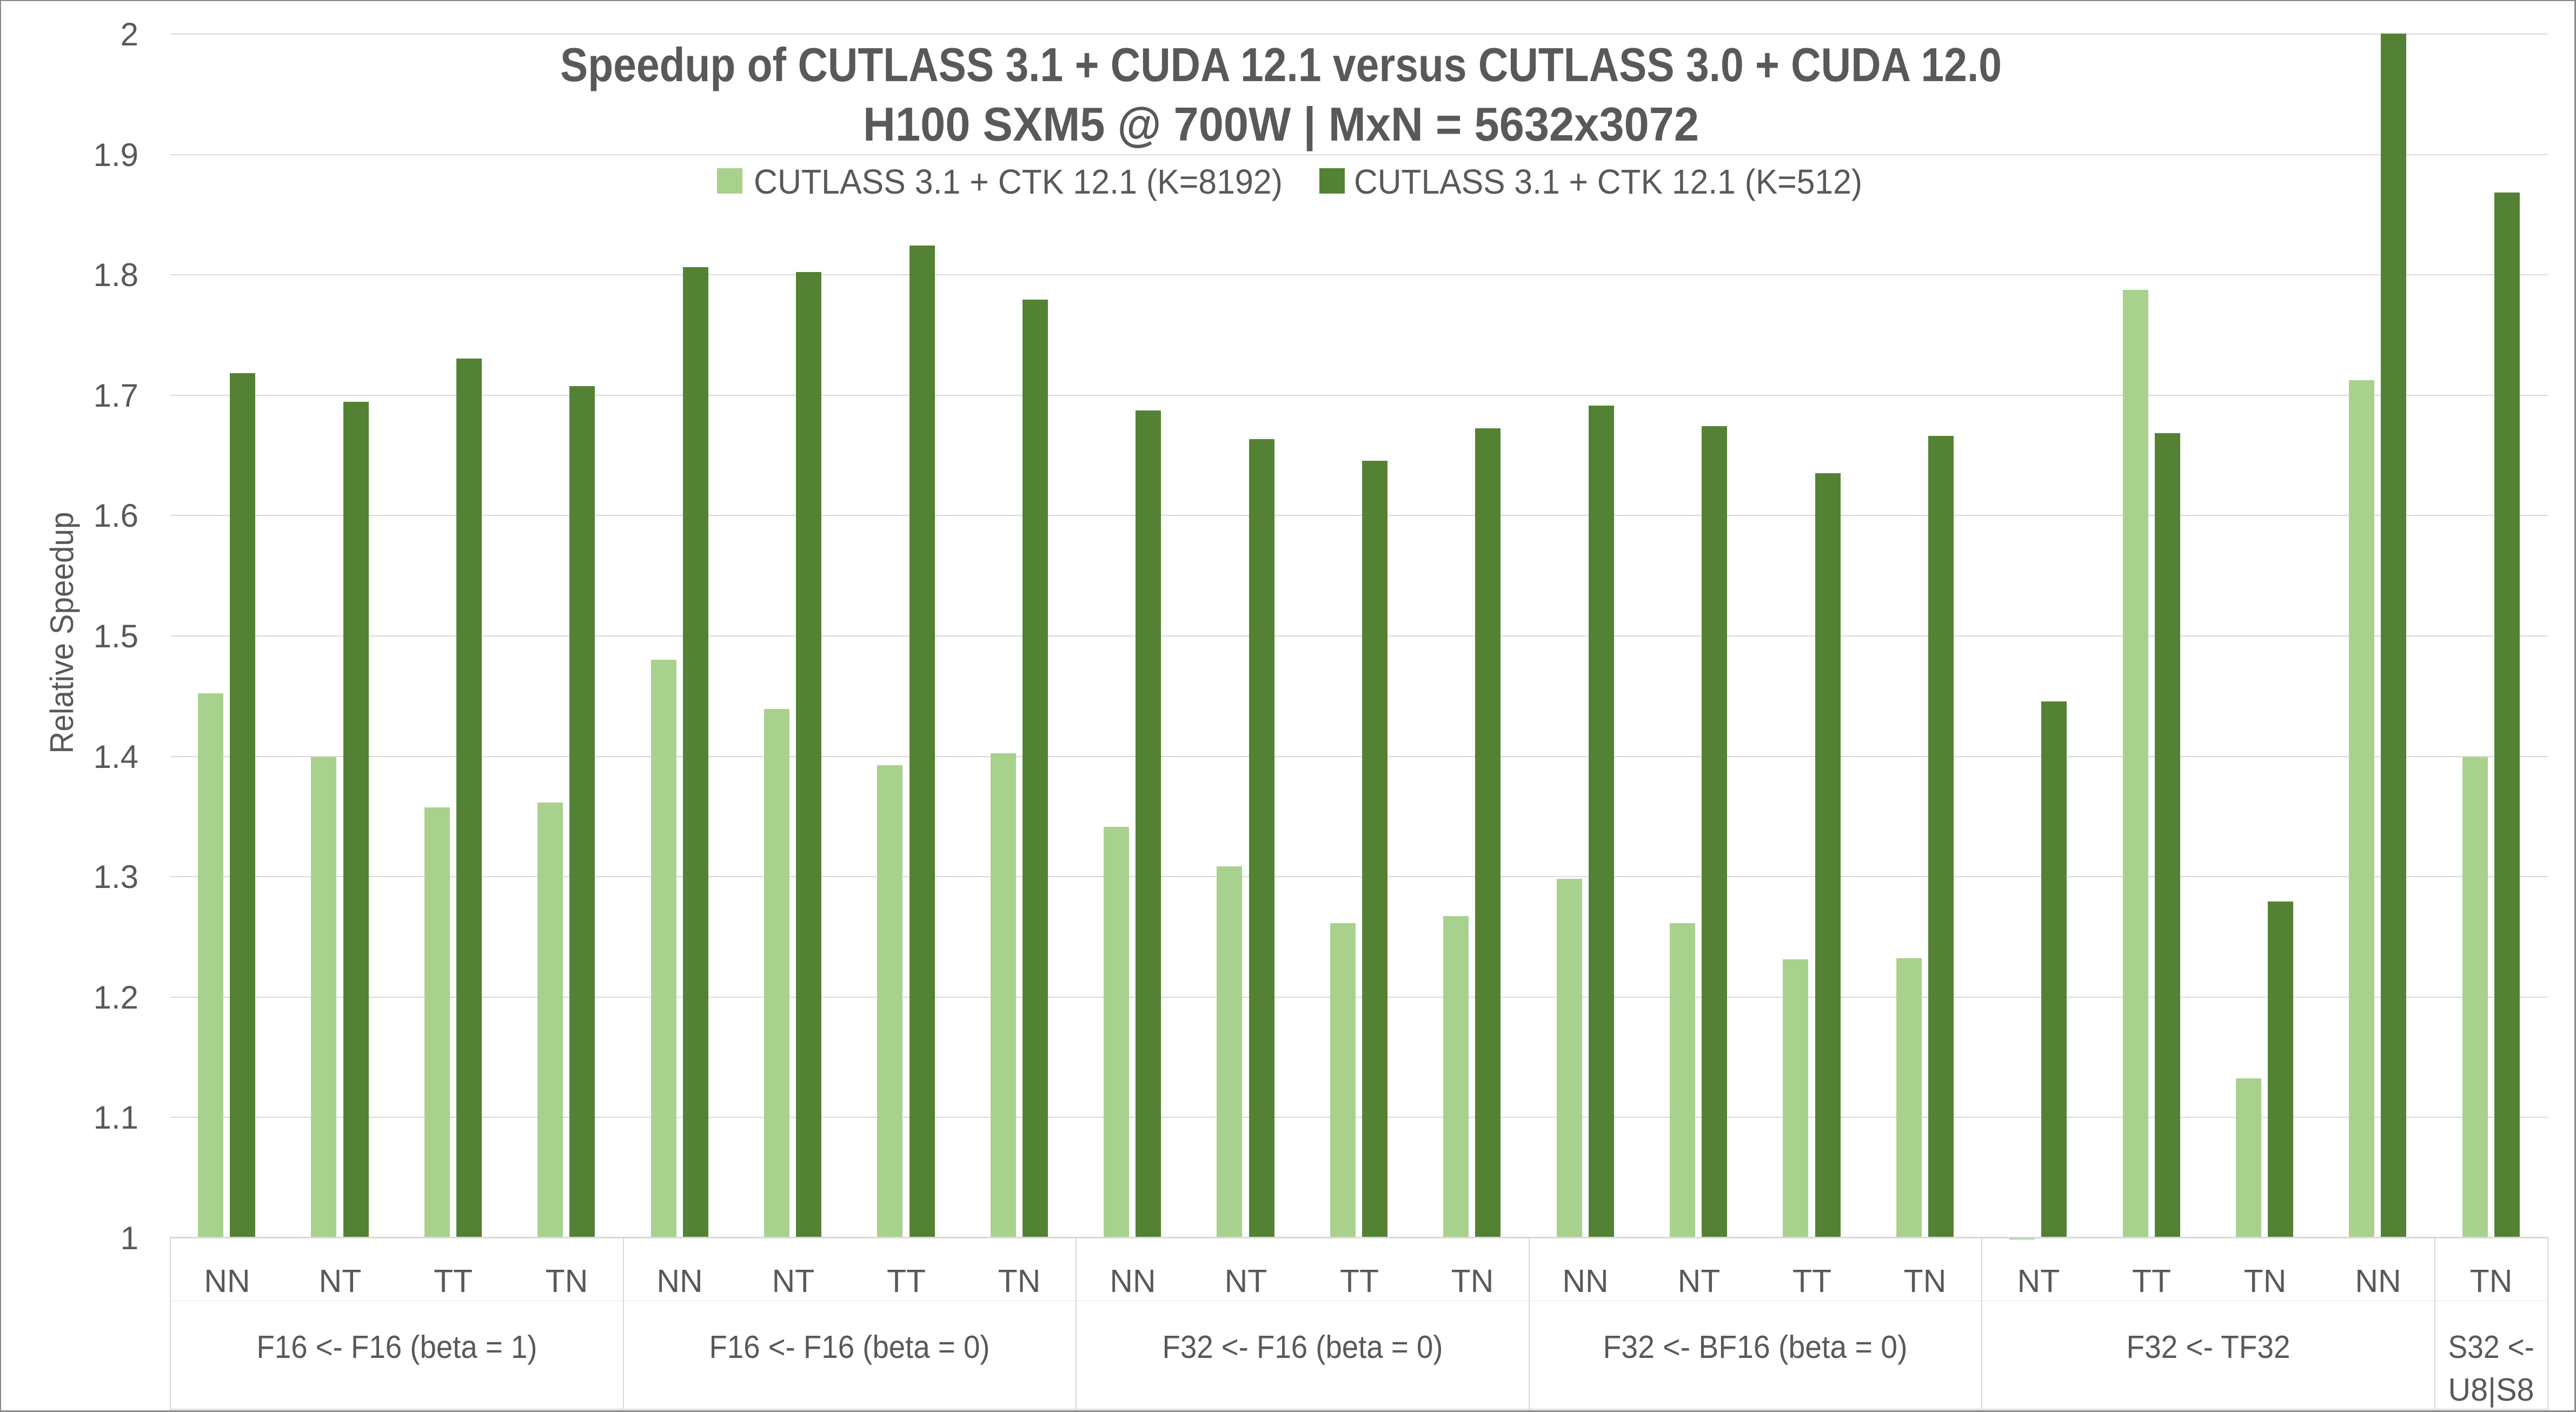 The height and width of the screenshot is (1412, 2576). What do you see at coordinates (397, 1347) in the screenshot?
I see `svg-text: F16 <- F16 (beta = 1)` at bounding box center [397, 1347].